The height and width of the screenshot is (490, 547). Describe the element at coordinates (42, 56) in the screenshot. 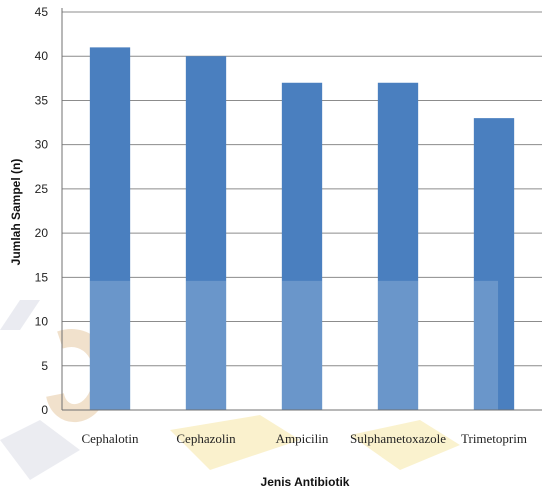

I see `y-tick-label: 40` at that location.